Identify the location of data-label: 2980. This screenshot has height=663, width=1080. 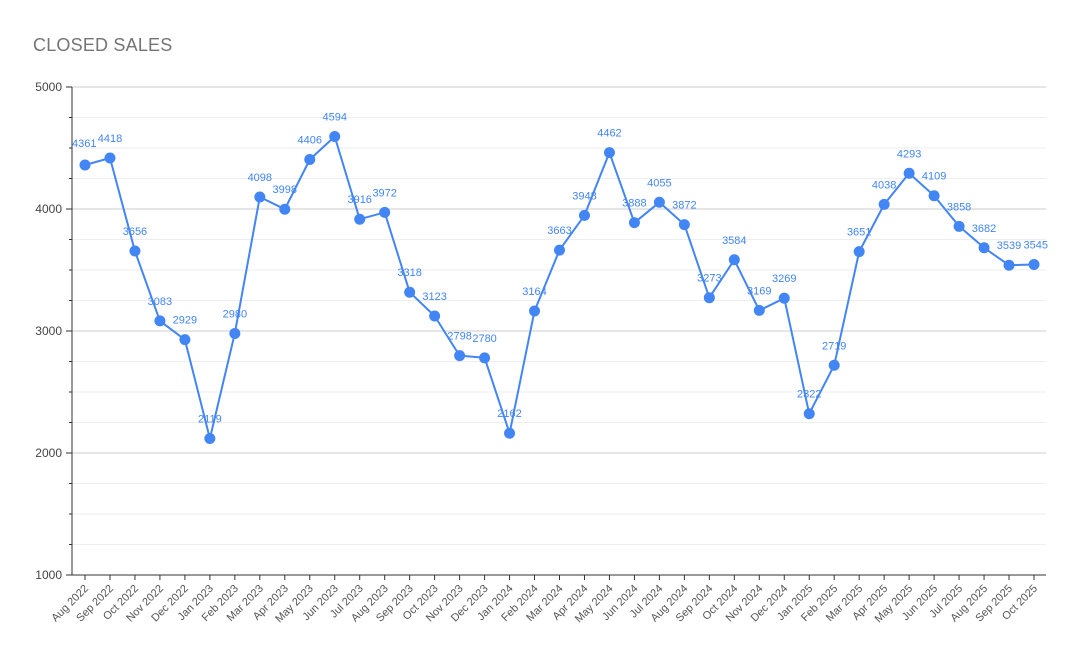
(235, 314).